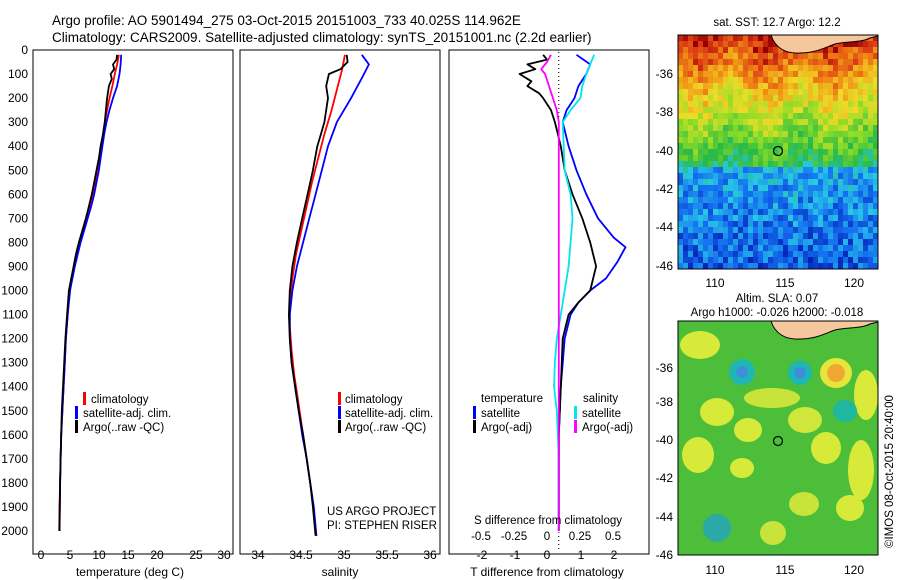 This screenshot has height=580, width=900. What do you see at coordinates (344, 555) in the screenshot?
I see `x-tick-label: 35` at bounding box center [344, 555].